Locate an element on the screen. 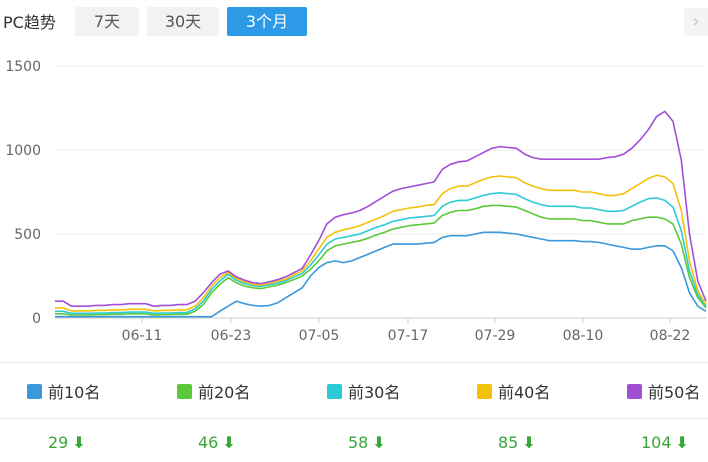 The image size is (708, 462). legend-item-top30: 前30名 is located at coordinates (363, 391).